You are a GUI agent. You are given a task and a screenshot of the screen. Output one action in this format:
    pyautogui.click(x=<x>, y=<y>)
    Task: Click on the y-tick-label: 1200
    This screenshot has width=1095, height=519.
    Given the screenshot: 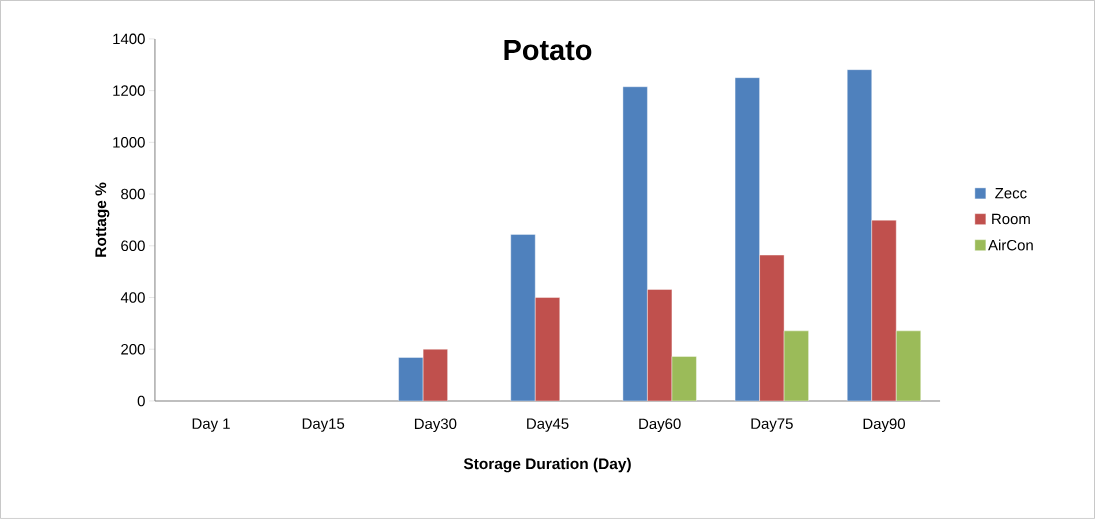 What is the action you would take?
    pyautogui.click(x=129, y=90)
    